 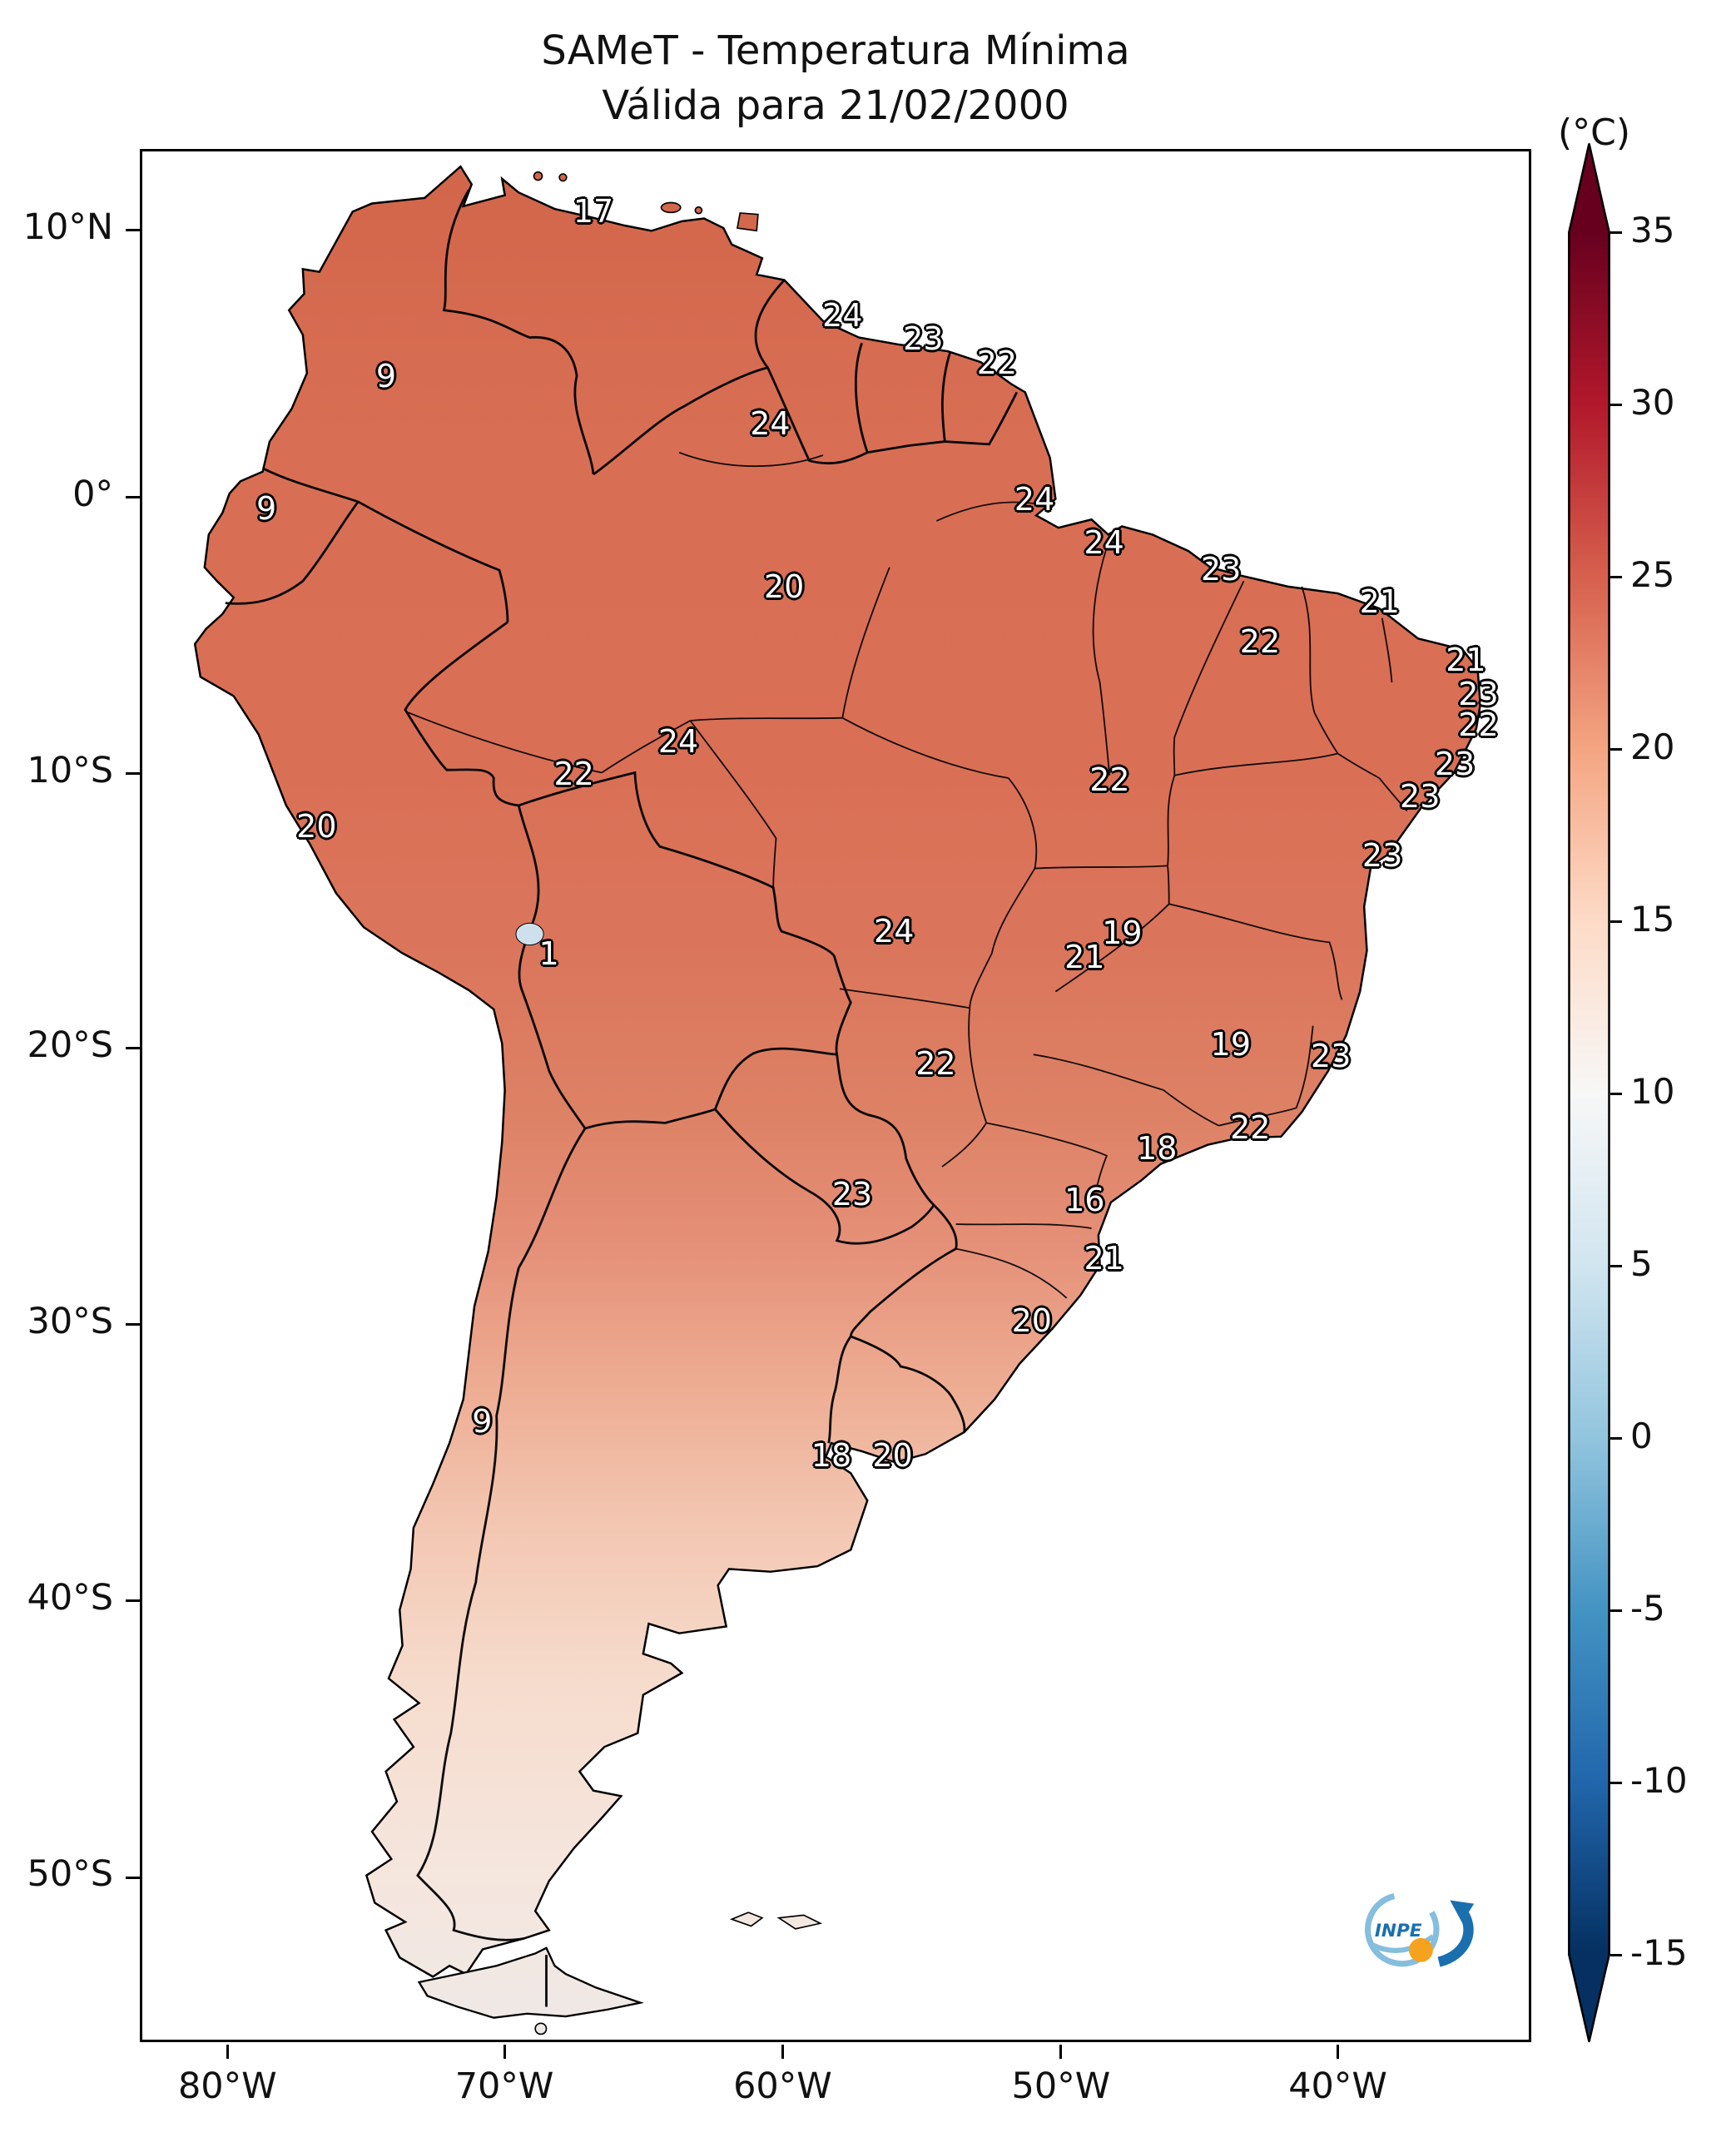 What do you see at coordinates (1399, 1931) in the screenshot?
I see `inpe-logo-text: INPE` at bounding box center [1399, 1931].